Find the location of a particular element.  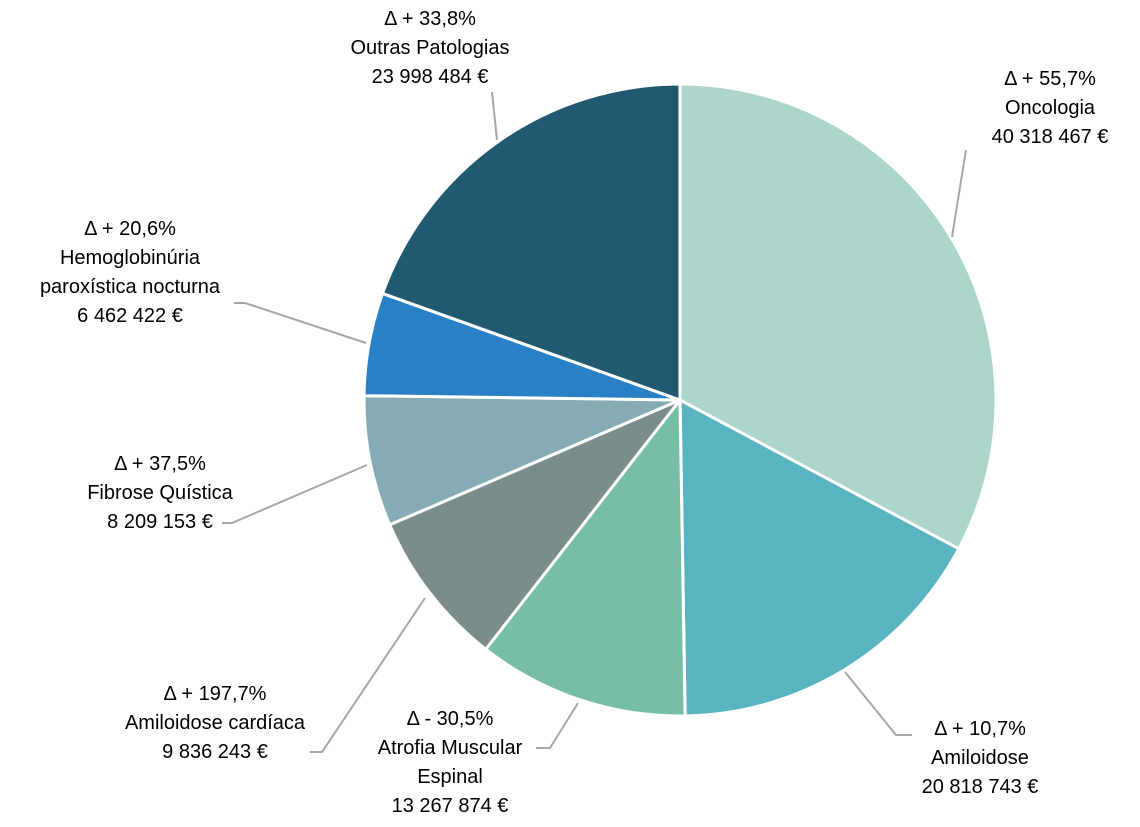

value-label: 8 209 153 € is located at coordinates (160, 522).